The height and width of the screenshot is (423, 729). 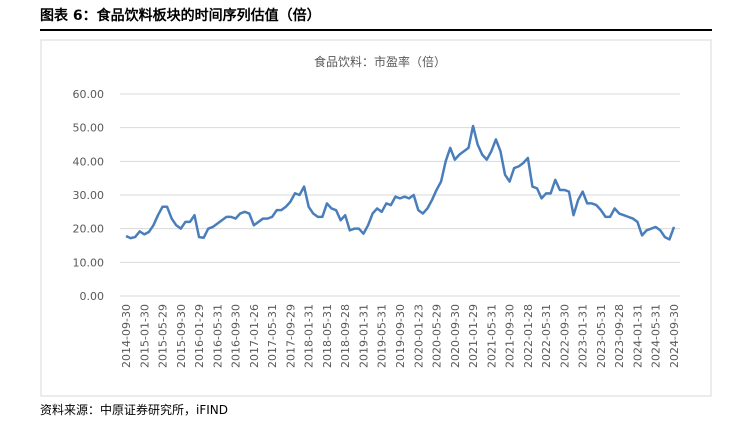 I want to click on legend-label: 食品饮料：市盈率（倍）, so click(x=380, y=61).